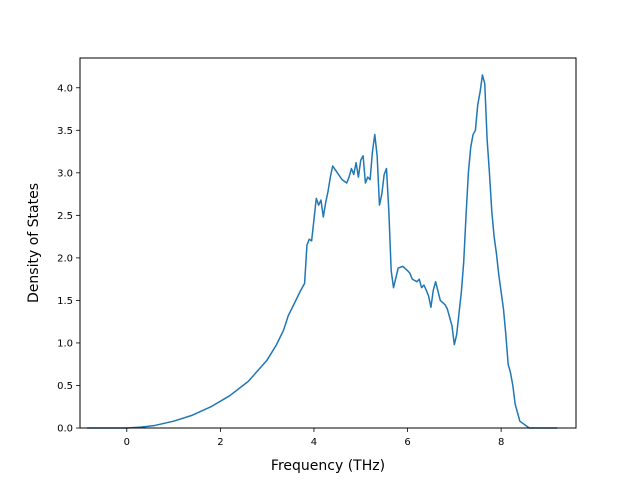 The width and height of the screenshot is (640, 480). What do you see at coordinates (65, 429) in the screenshot?
I see `y-tick-label: 0.0` at bounding box center [65, 429].